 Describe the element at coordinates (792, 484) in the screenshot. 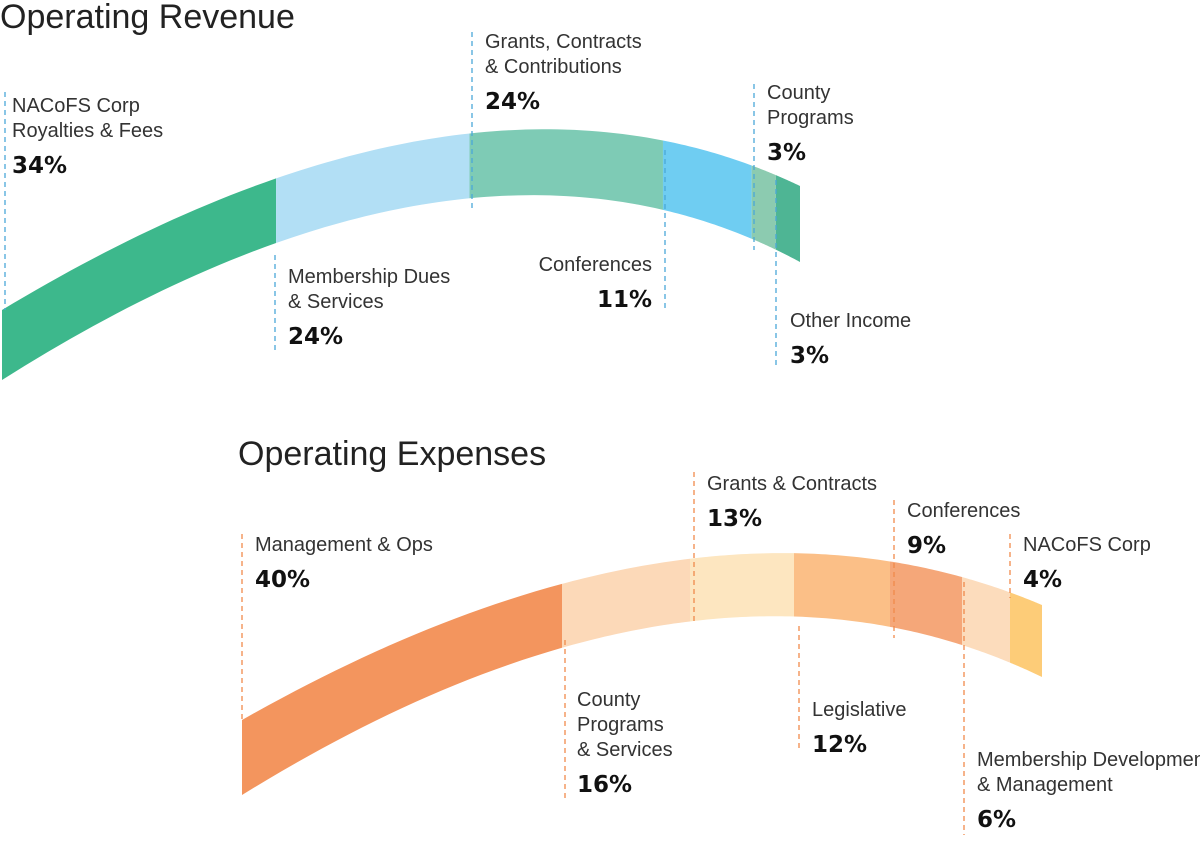

I see `segment-label: Grants & Contracts` at that location.